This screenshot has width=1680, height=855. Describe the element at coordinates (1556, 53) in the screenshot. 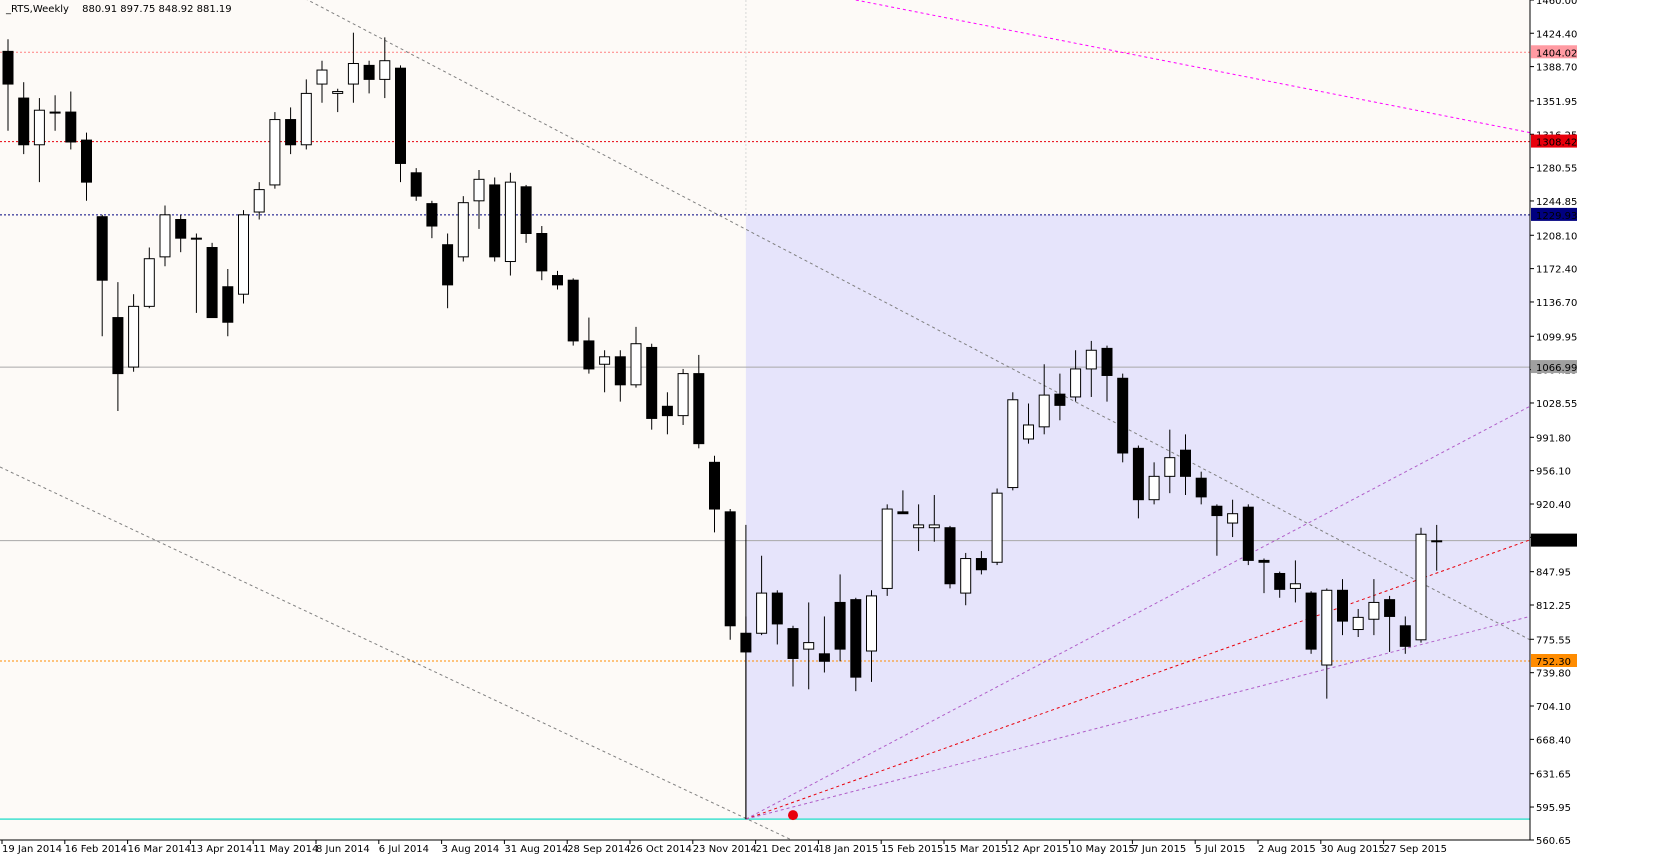

I see `badge-label: 1404.02` at that location.